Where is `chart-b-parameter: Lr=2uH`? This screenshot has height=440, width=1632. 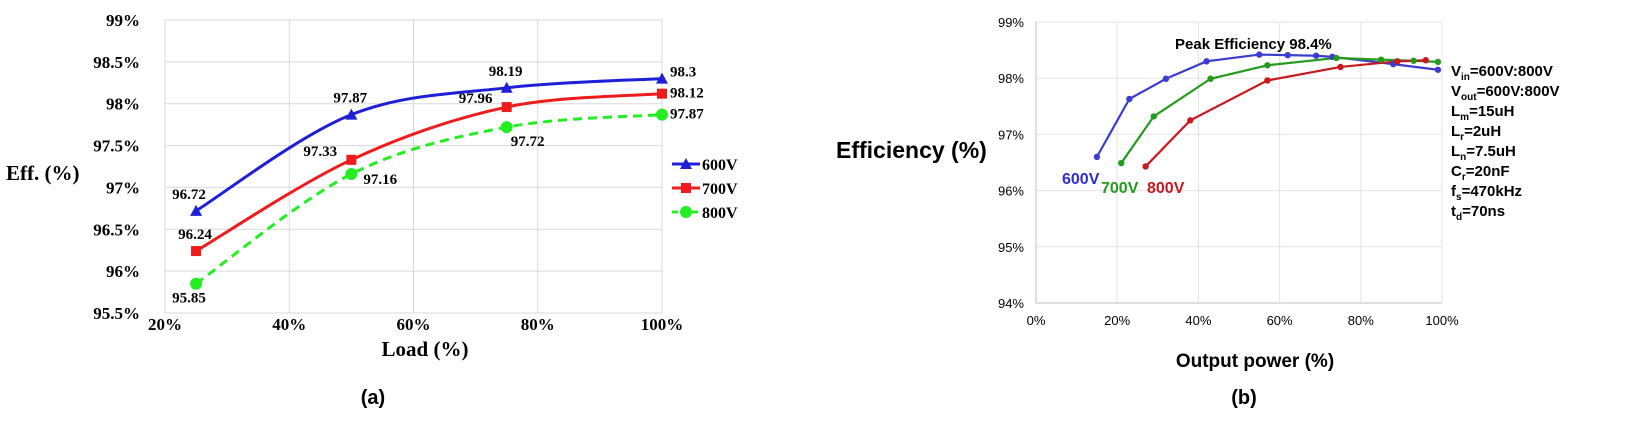
chart-b-parameter: Lr=2uH is located at coordinates (1476, 133).